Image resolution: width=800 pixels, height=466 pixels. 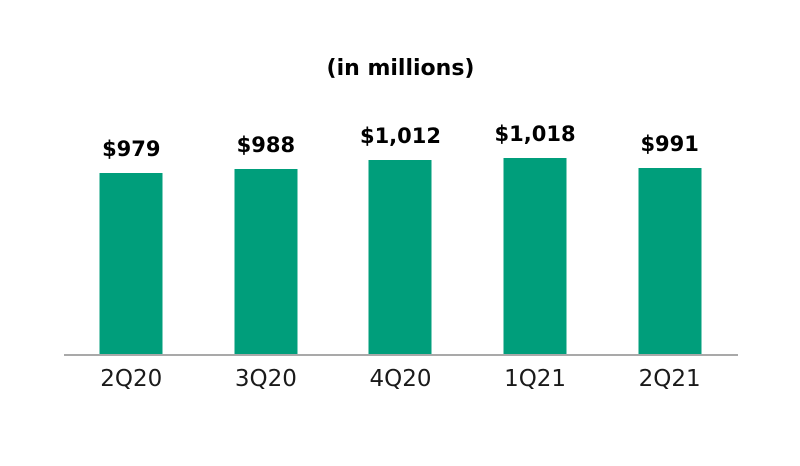 What do you see at coordinates (266, 145) in the screenshot?
I see `bar-value-label: $988` at bounding box center [266, 145].